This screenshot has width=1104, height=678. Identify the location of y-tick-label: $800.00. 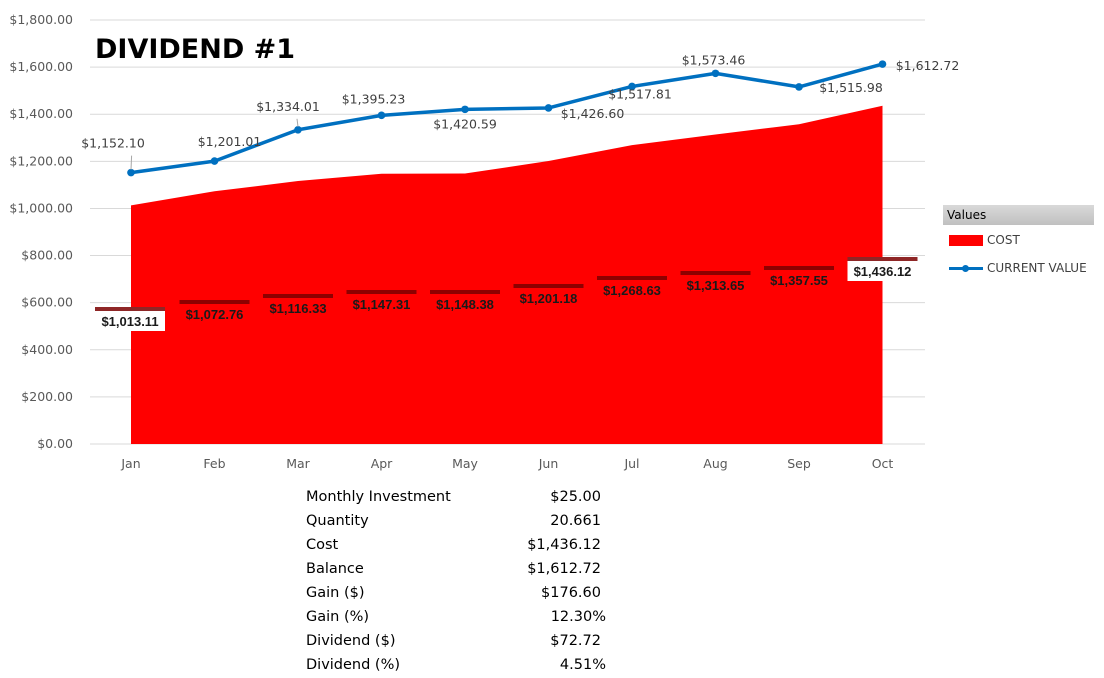
(47, 255).